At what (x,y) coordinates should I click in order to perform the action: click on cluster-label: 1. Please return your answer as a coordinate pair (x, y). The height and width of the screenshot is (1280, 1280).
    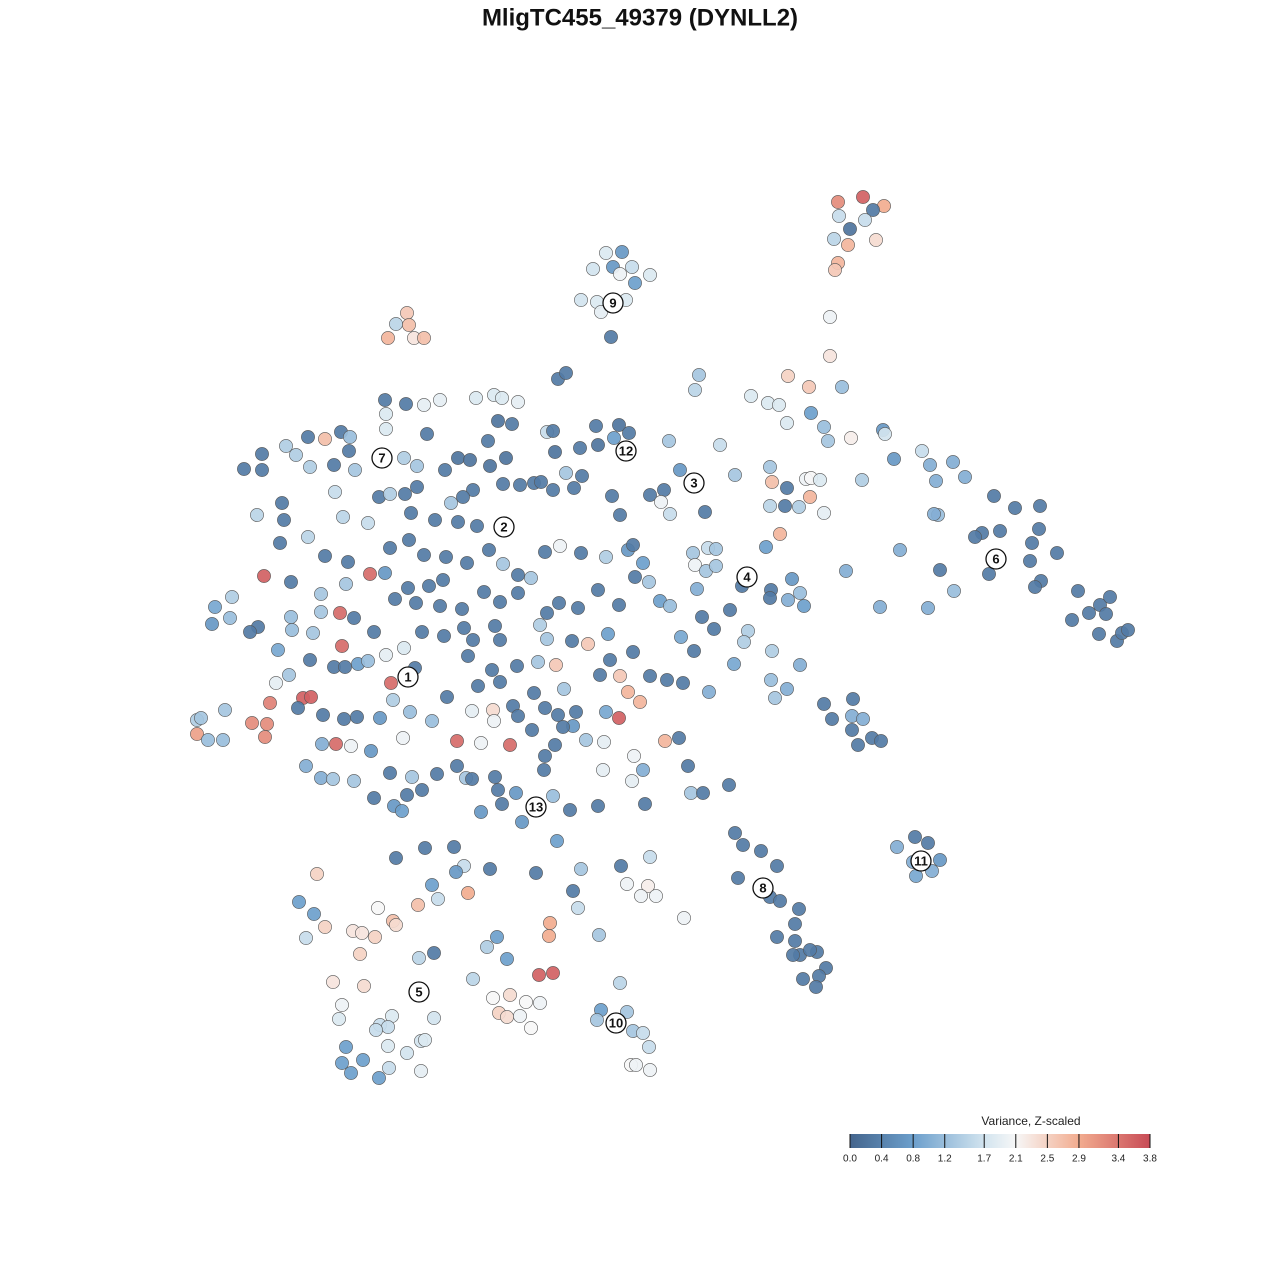
    Looking at the image, I should click on (407, 676).